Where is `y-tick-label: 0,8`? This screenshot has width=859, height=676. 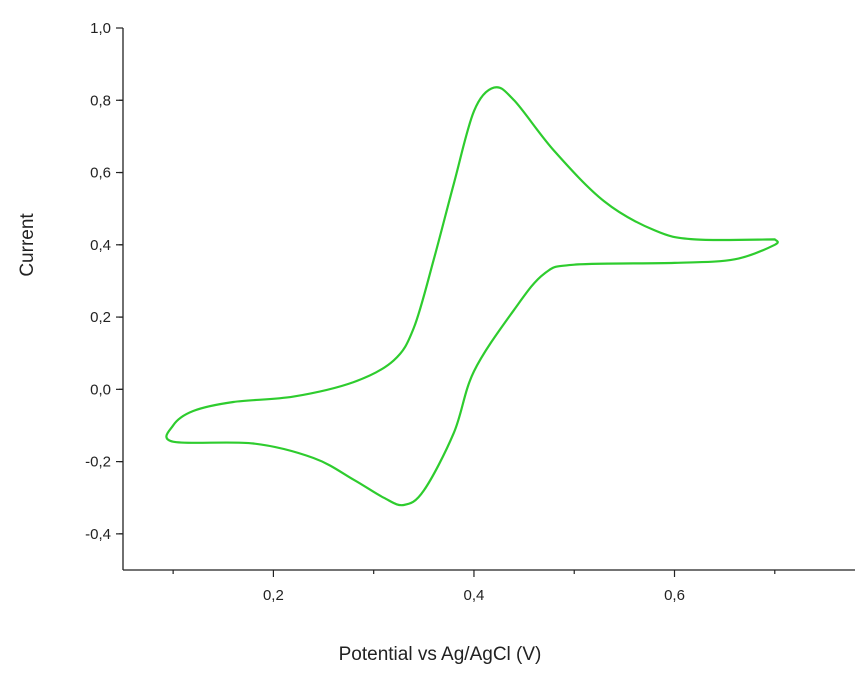
y-tick-label: 0,8 is located at coordinates (100, 100).